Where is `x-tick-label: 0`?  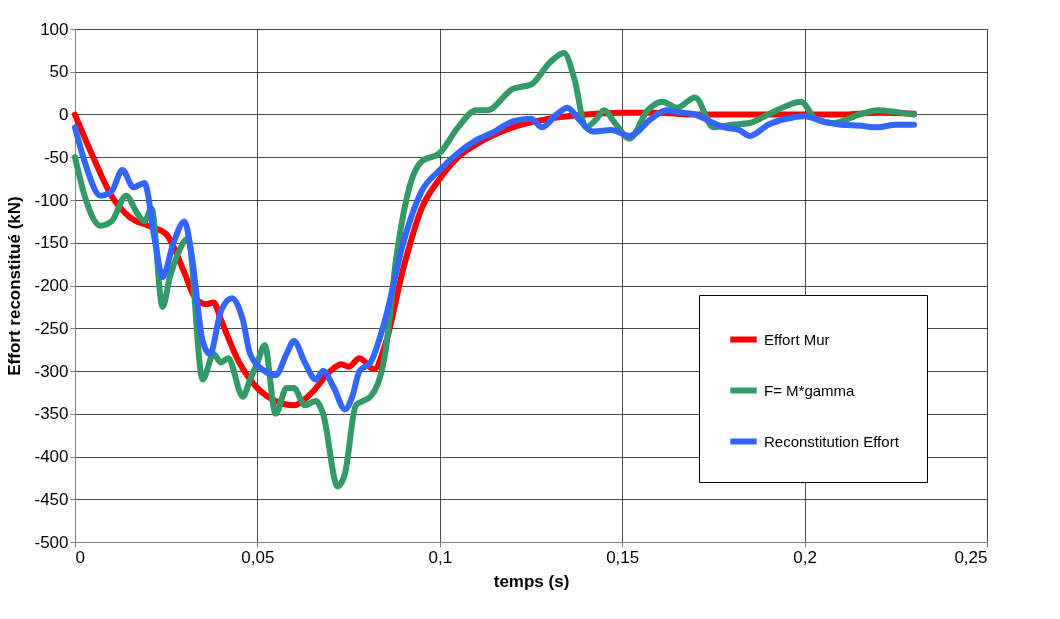
x-tick-label: 0 is located at coordinates (80, 557).